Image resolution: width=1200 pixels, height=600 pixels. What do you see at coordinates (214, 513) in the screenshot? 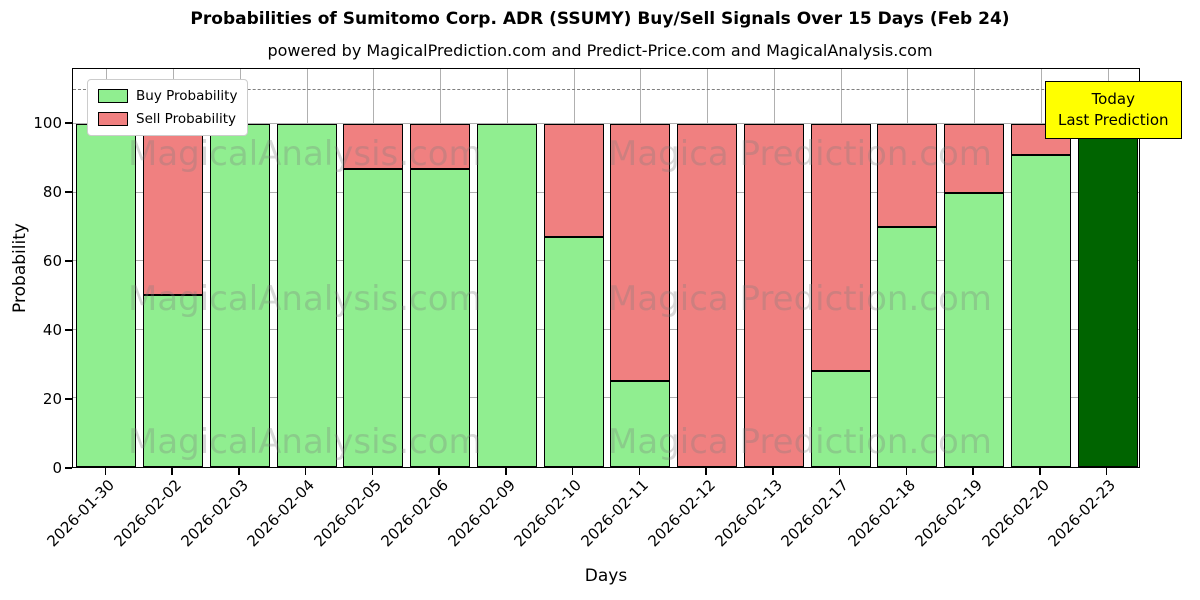
I see `x-tick-label: 2026-02-03` at bounding box center [214, 513].